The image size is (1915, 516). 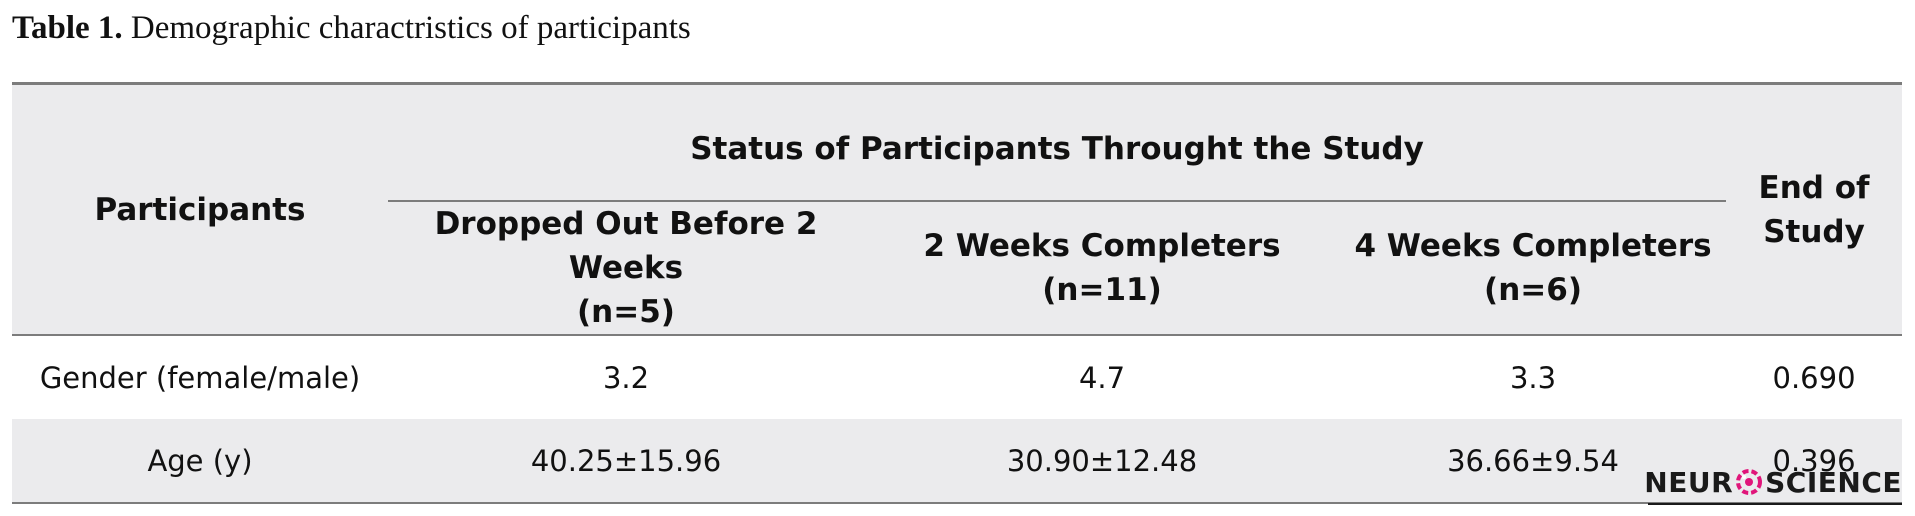 What do you see at coordinates (1814, 231) in the screenshot?
I see `end-of-study-header-line2: Study` at bounding box center [1814, 231].